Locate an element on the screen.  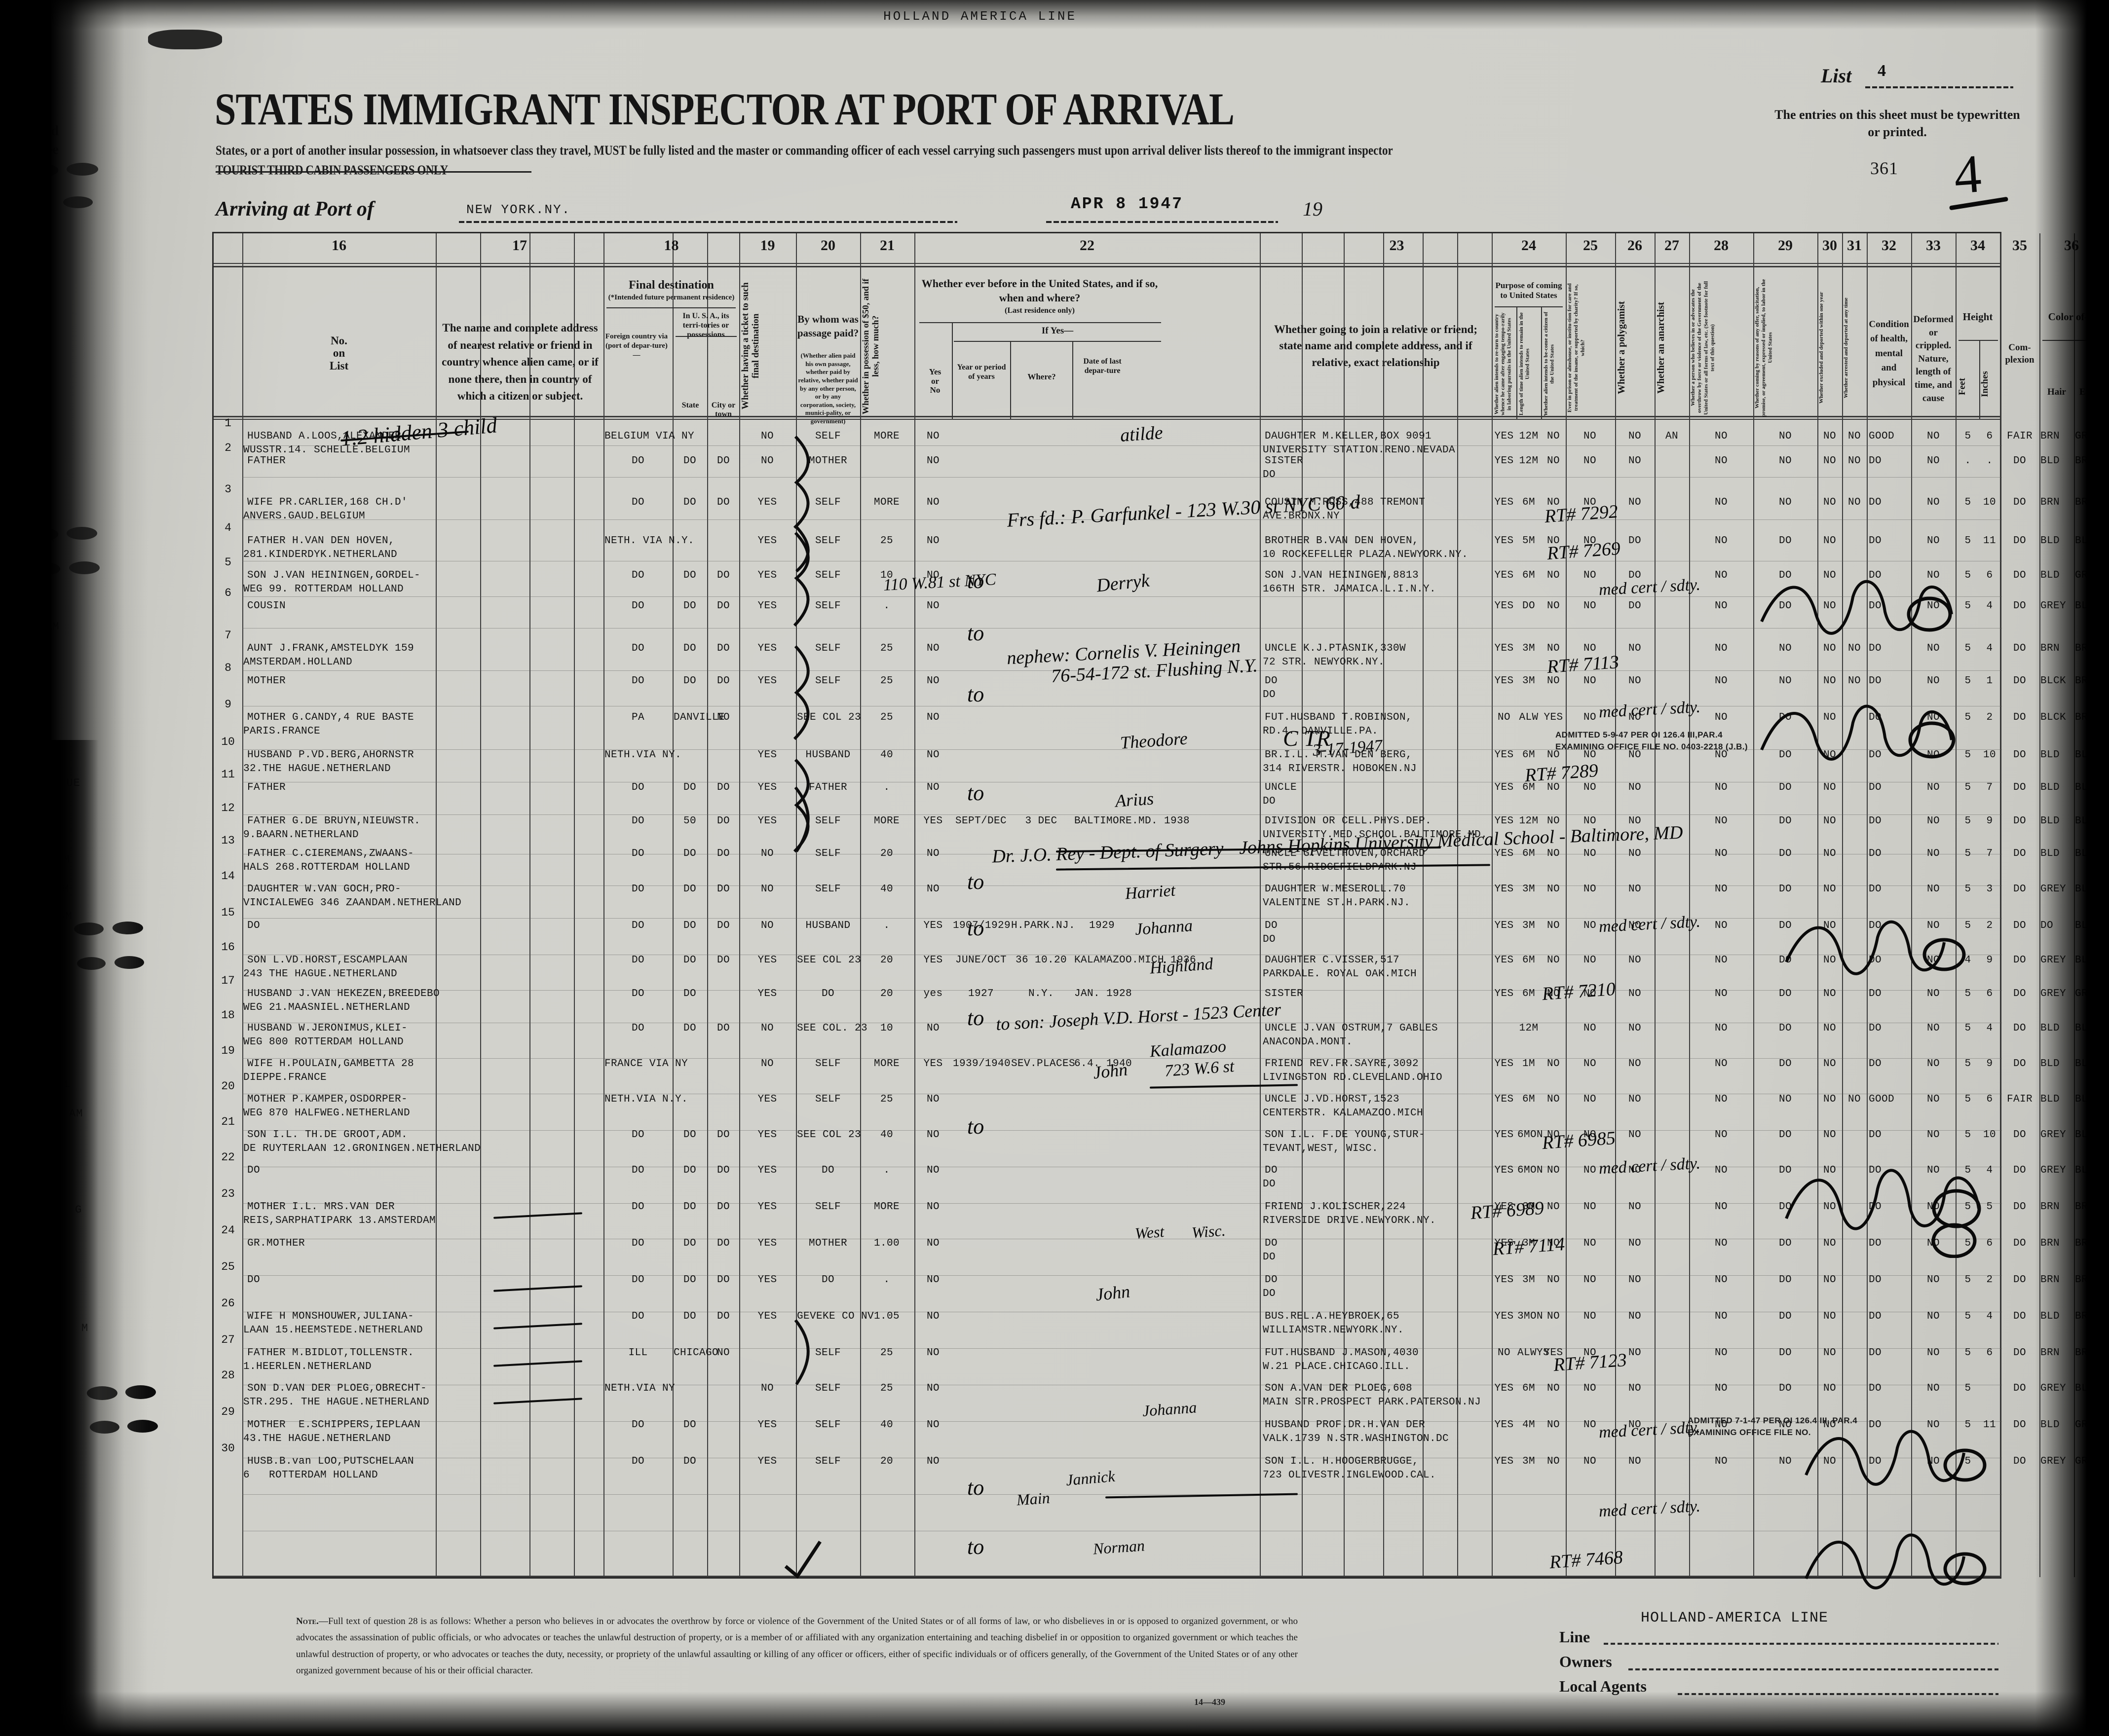
cell-c24c: YES is located at coordinates (1553, 717).